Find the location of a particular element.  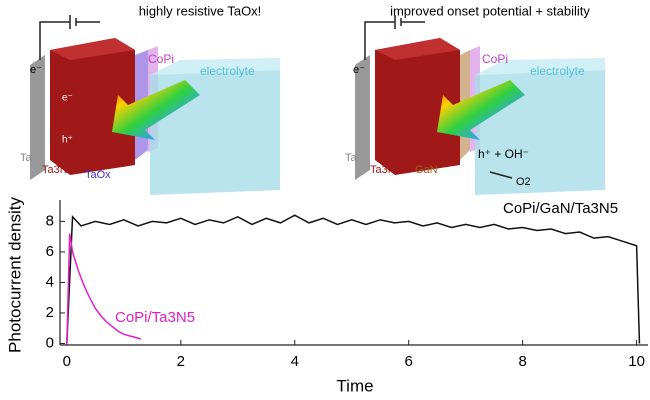

y-tick-label: 2 is located at coordinates (50, 312).